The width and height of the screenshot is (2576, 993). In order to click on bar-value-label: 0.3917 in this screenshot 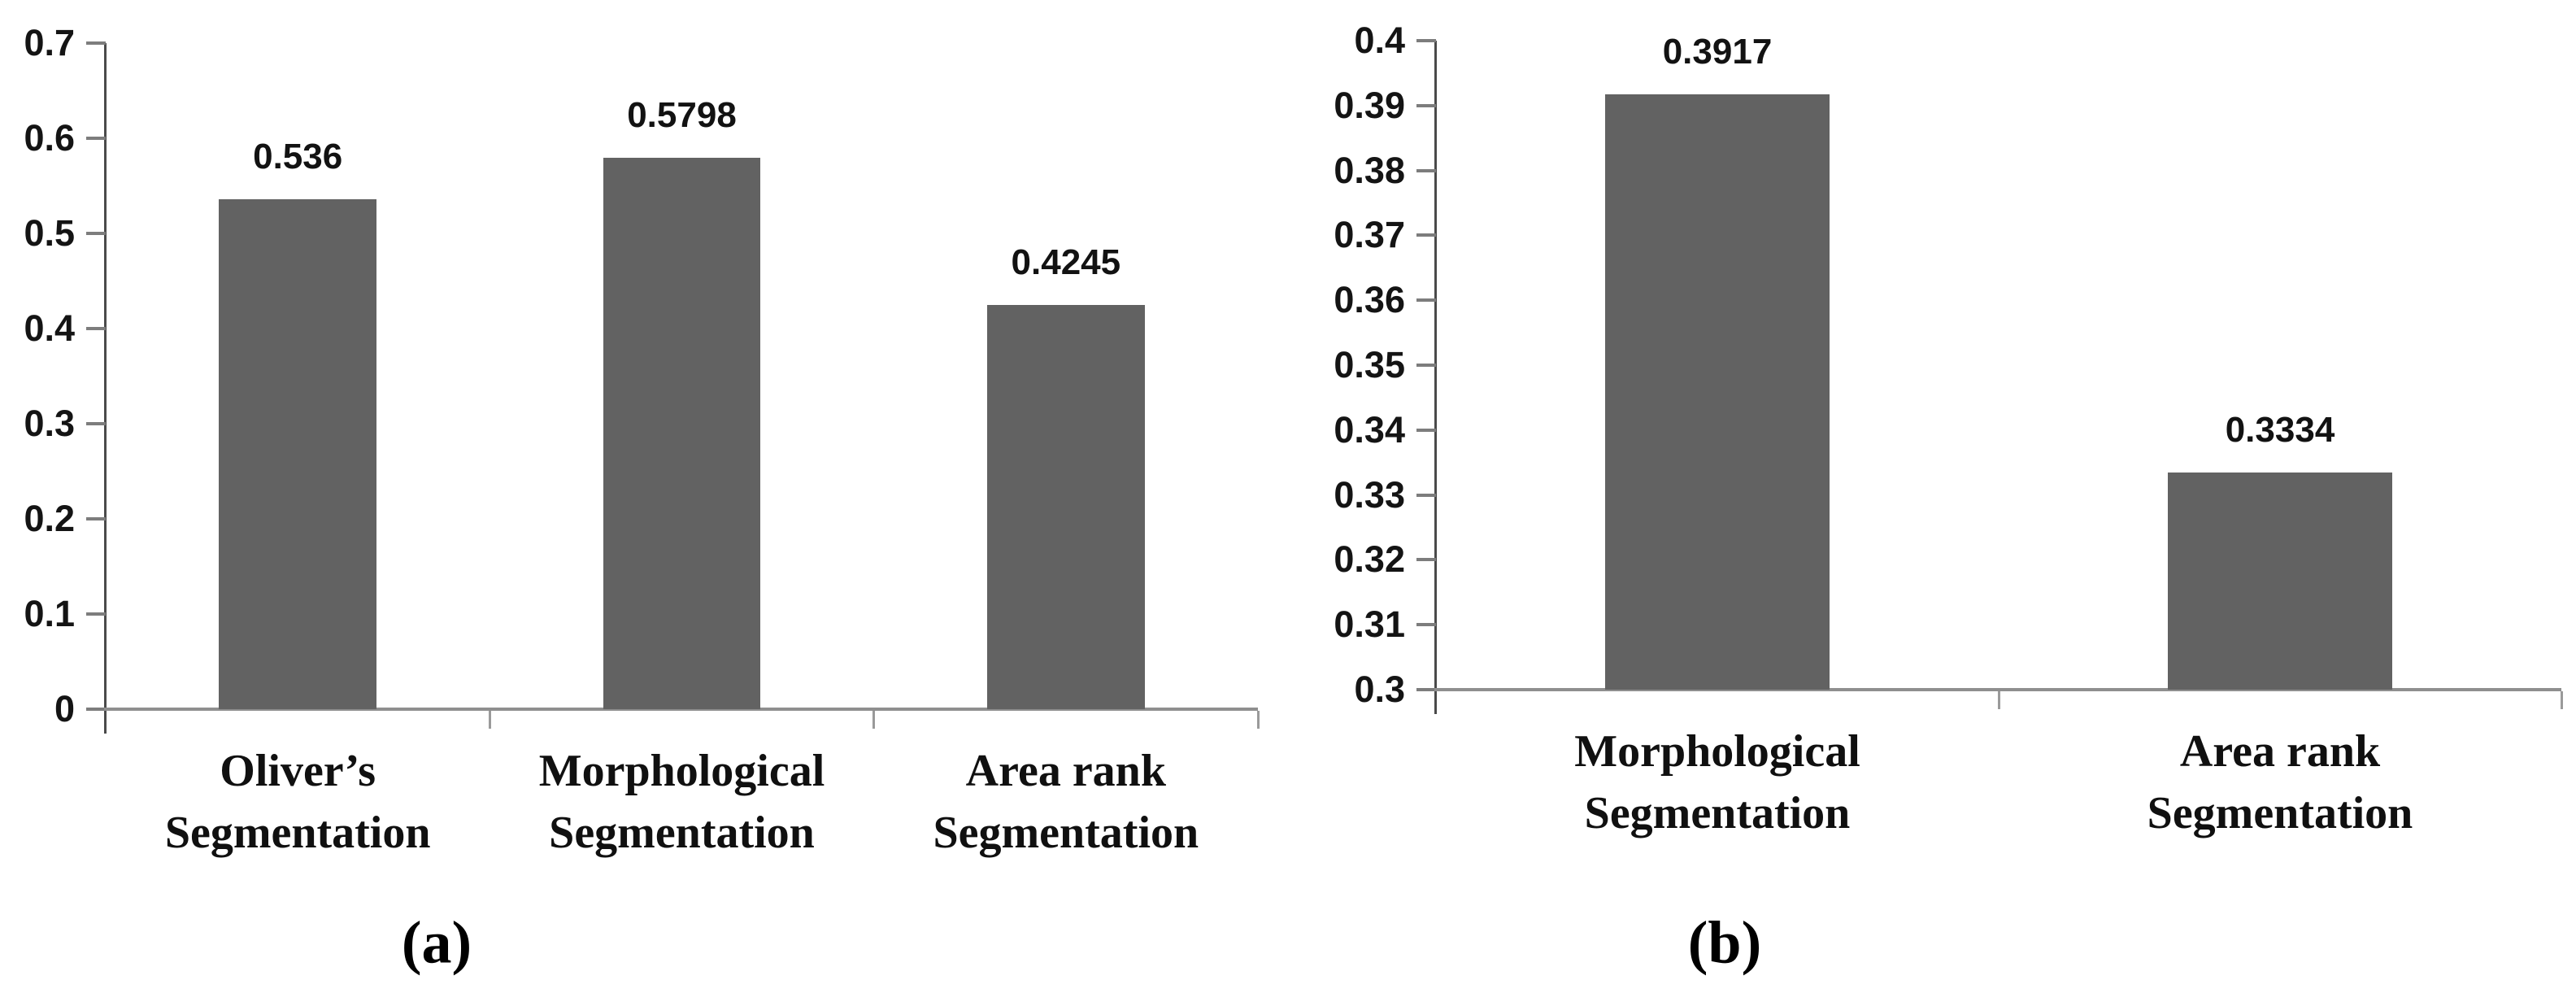, I will do `click(1718, 52)`.